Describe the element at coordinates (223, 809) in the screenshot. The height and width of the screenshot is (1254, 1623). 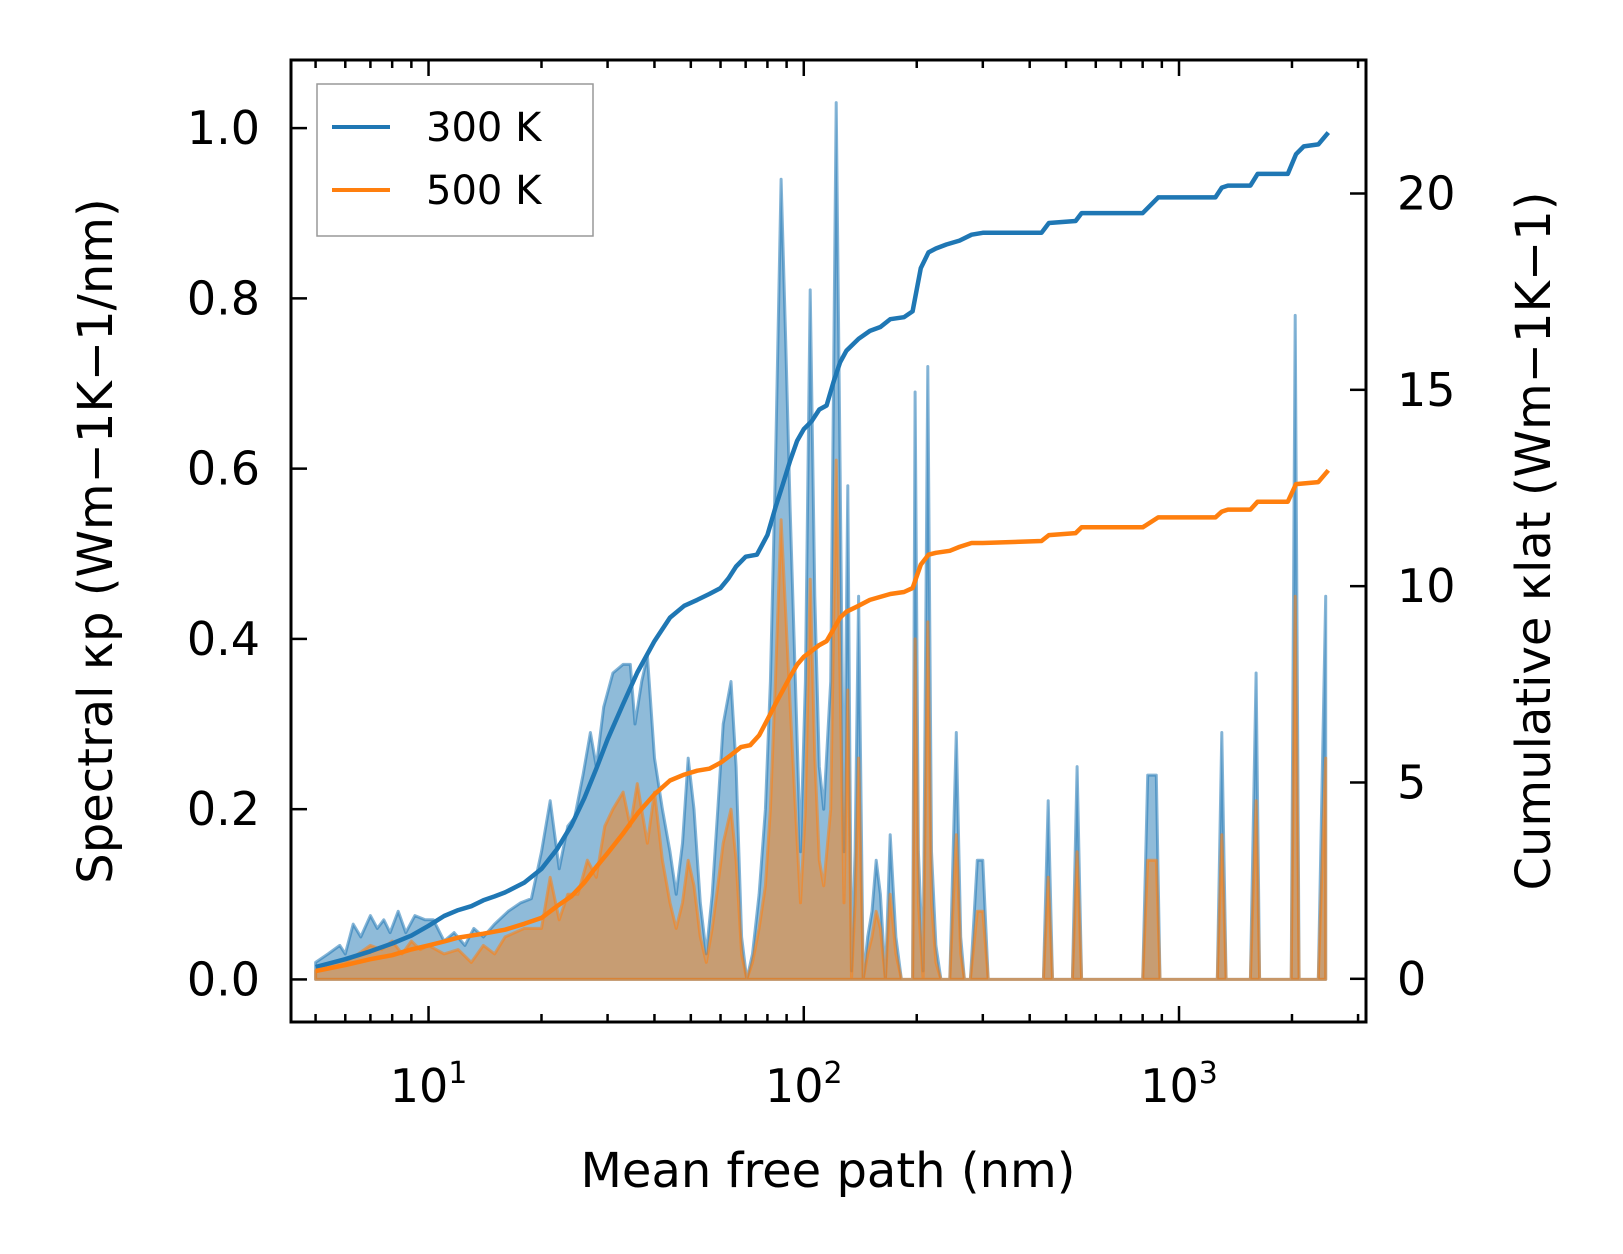
I see `y-left-tick-label: 0.2` at that location.